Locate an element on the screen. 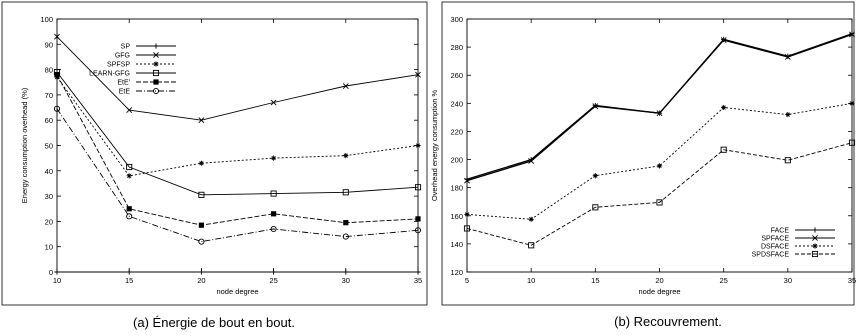 Image resolution: width=856 pixels, height=336 pixels. y-tick-label: 160 is located at coordinates (456, 216).